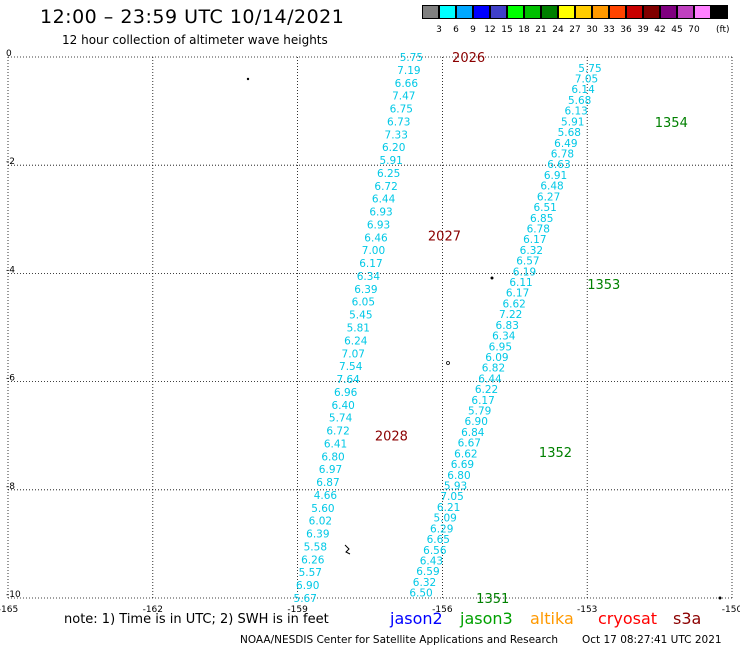 Image resolution: width=740 pixels, height=650 pixels. Describe the element at coordinates (341, 419) in the screenshot. I see `wave-height-value: 5.74` at that location.